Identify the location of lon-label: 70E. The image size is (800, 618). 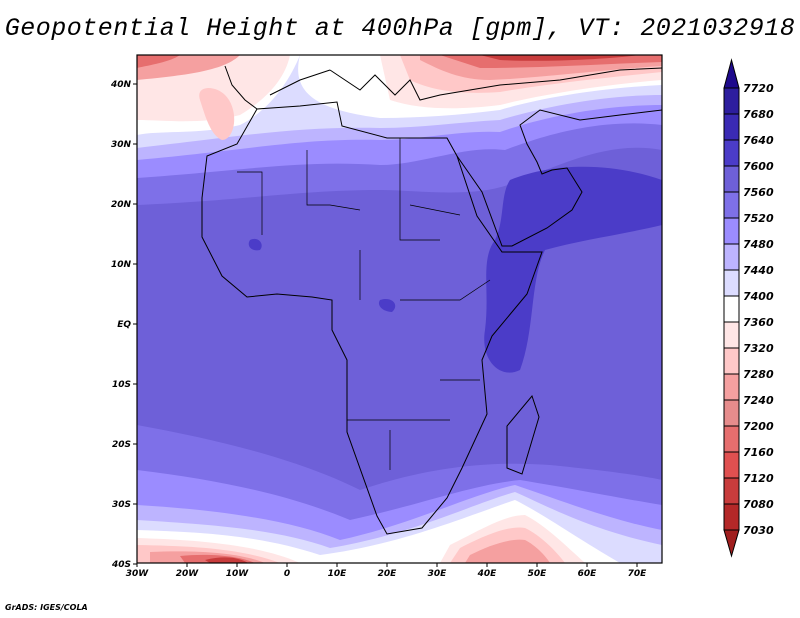
(638, 574).